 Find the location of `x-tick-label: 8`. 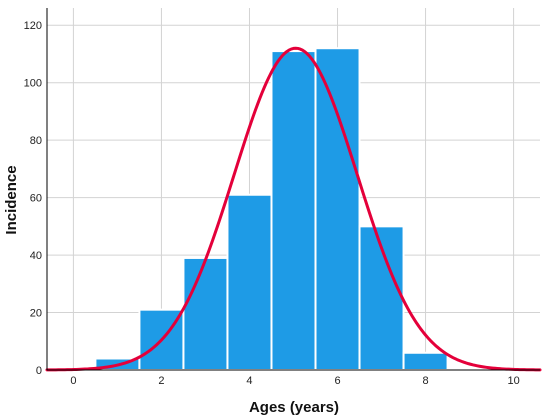

x-tick-label: 8 is located at coordinates (425, 381).